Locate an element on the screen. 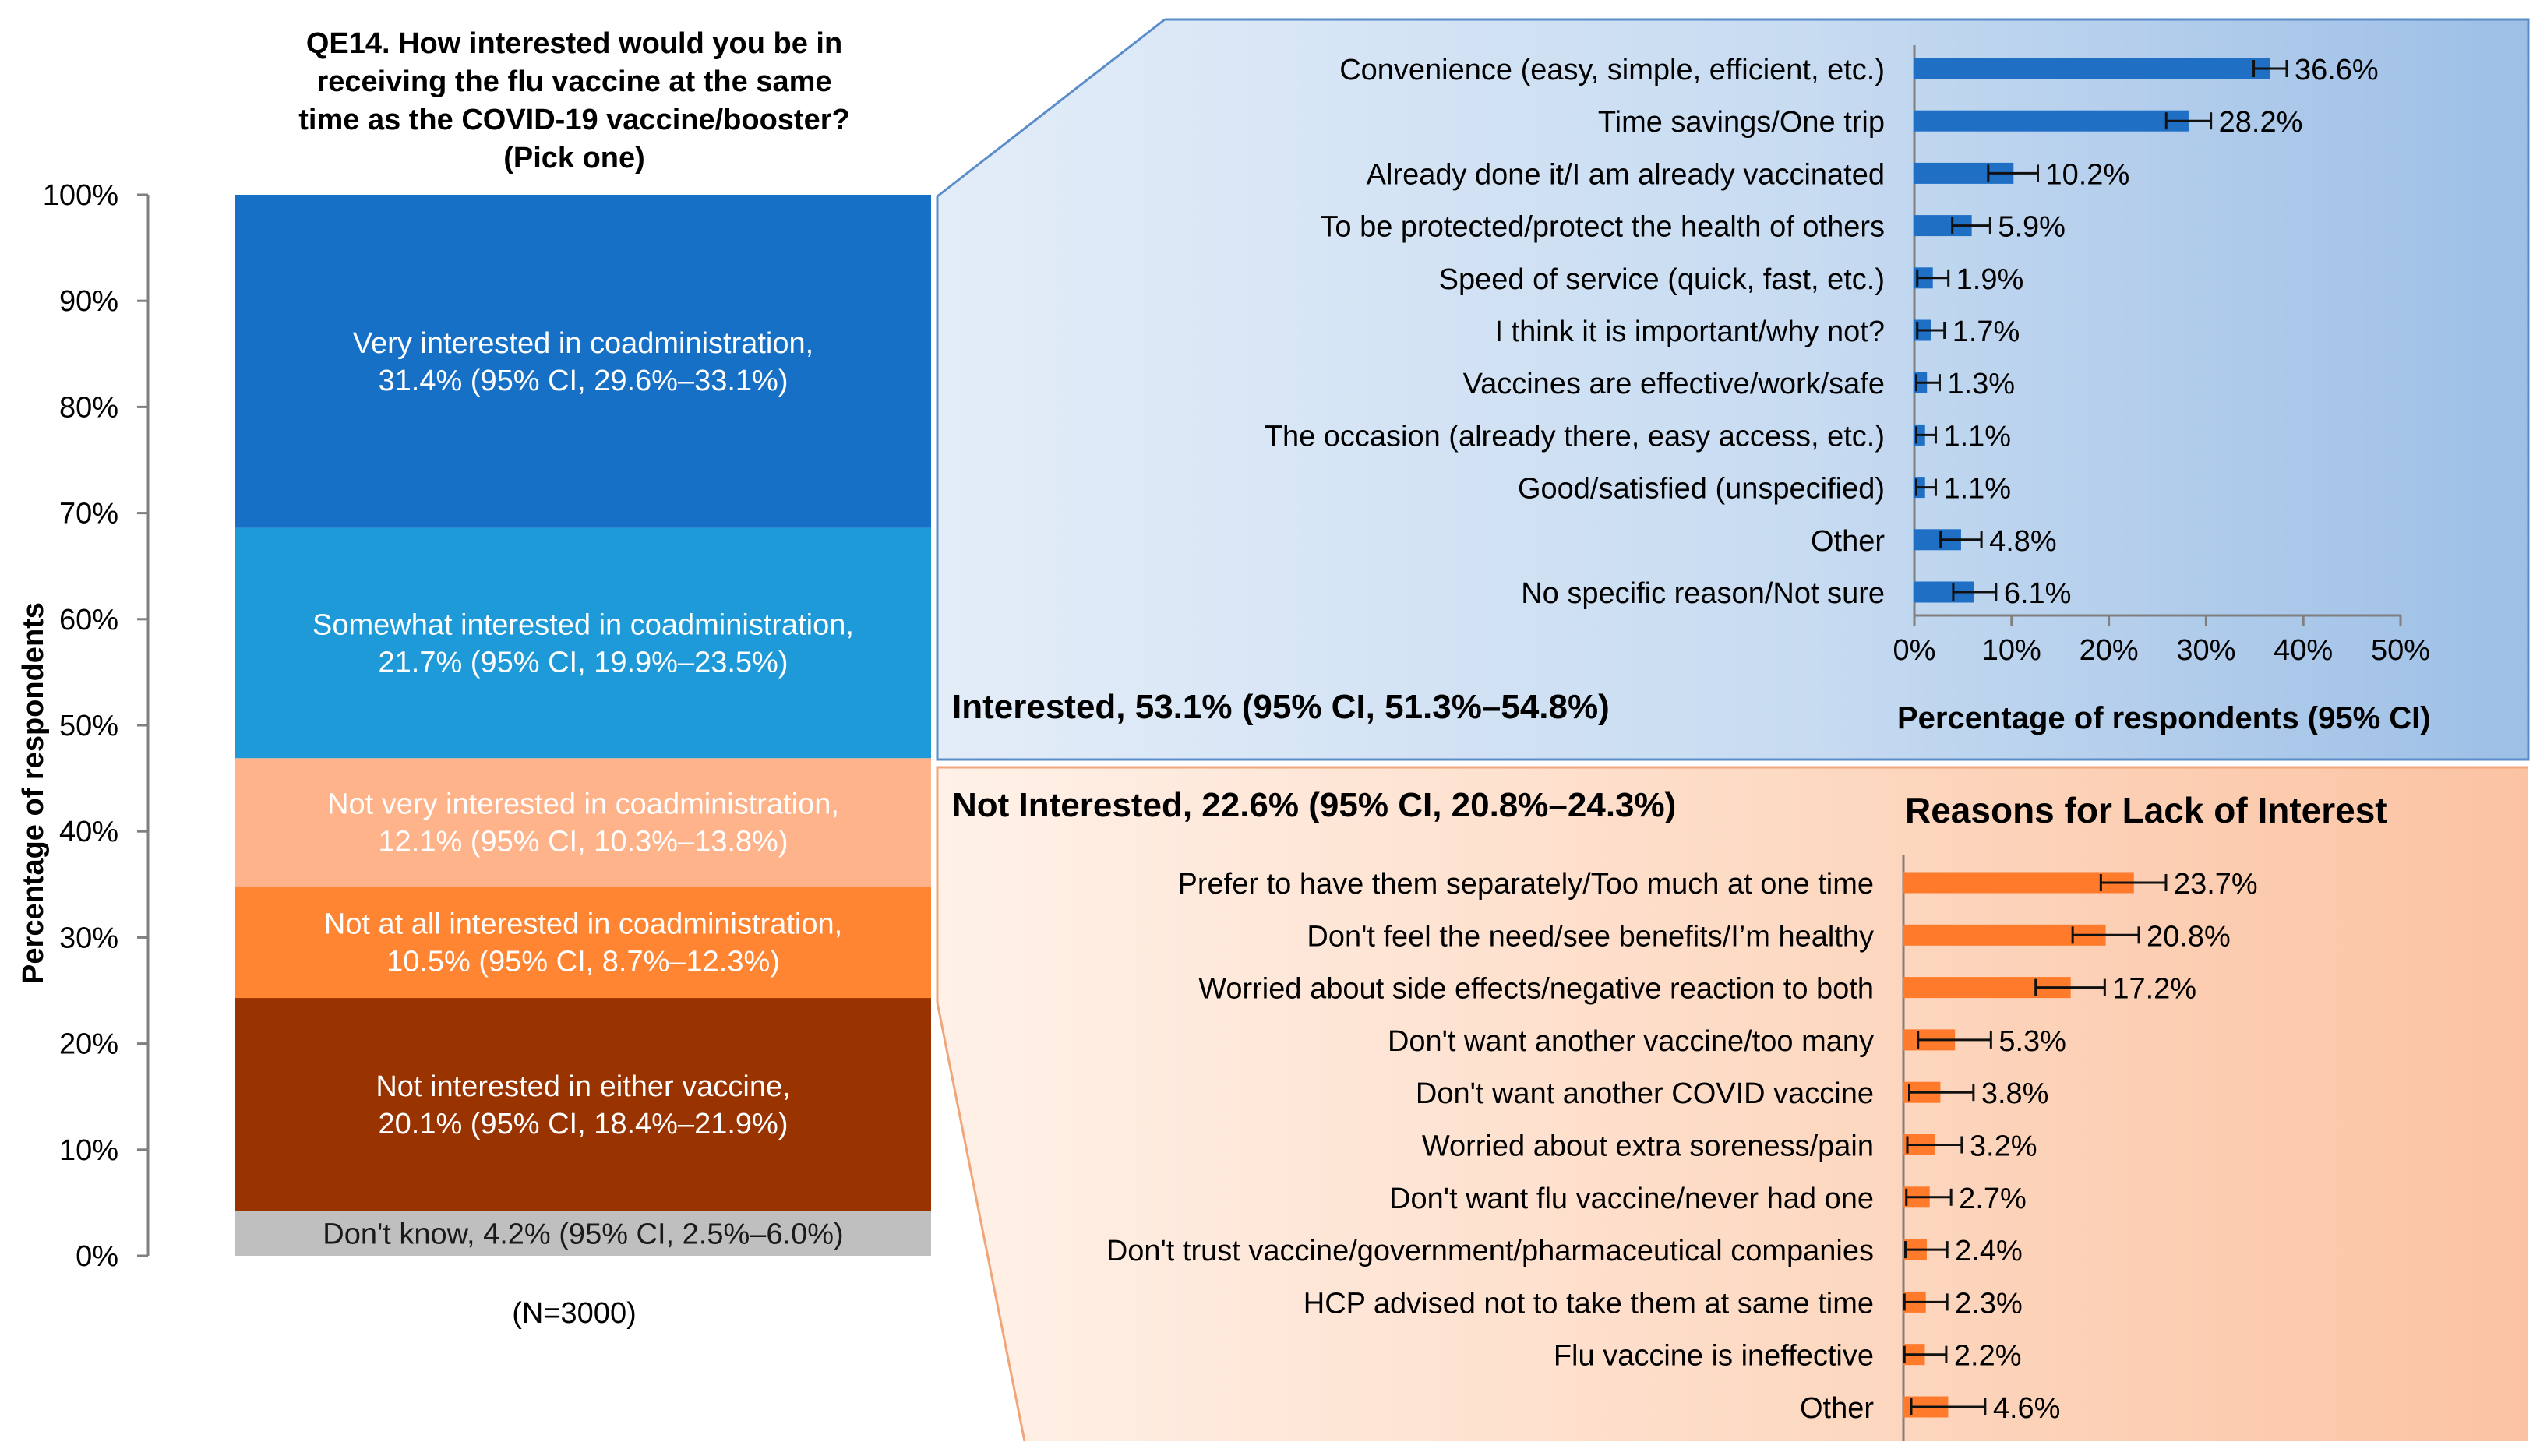  y-tick-label: 0% is located at coordinates (97, 1257).